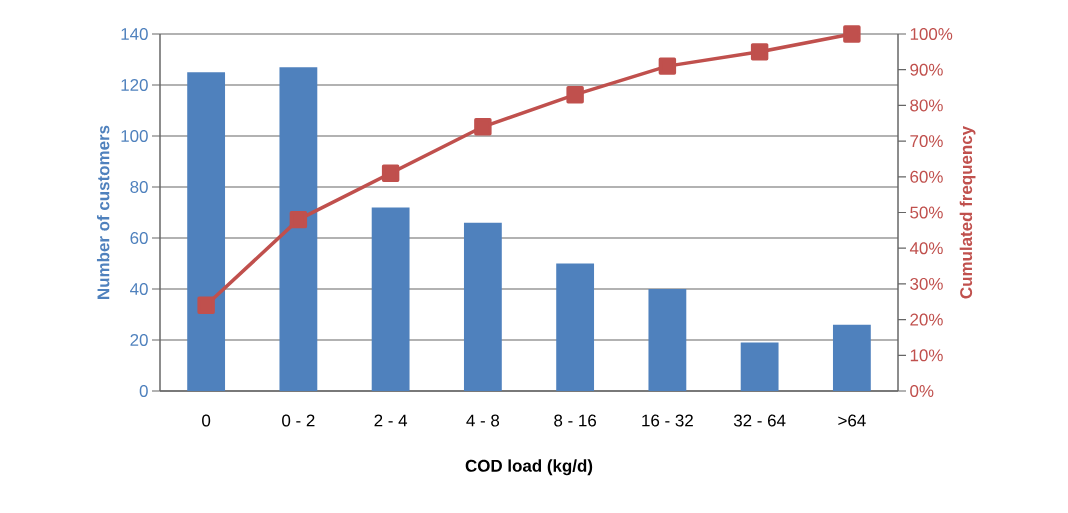 Image resolution: width=1068 pixels, height=513 pixels. What do you see at coordinates (922, 391) in the screenshot?
I see `y2-tick-label: 0%` at bounding box center [922, 391].